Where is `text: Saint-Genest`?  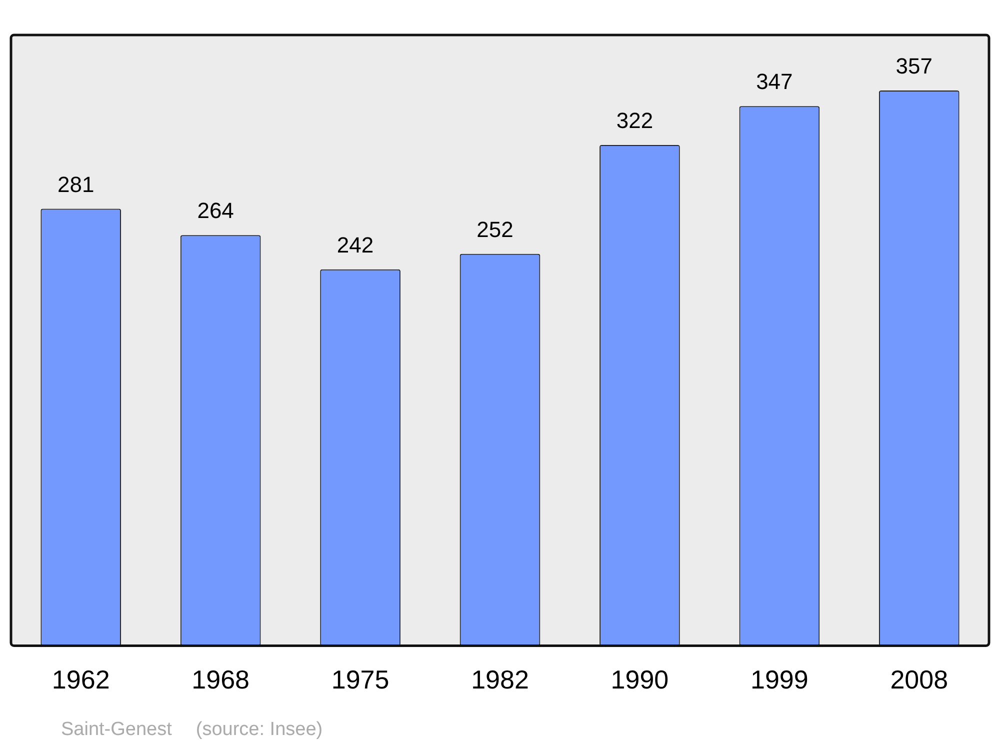
text: Saint-Genest is located at coordinates (117, 729).